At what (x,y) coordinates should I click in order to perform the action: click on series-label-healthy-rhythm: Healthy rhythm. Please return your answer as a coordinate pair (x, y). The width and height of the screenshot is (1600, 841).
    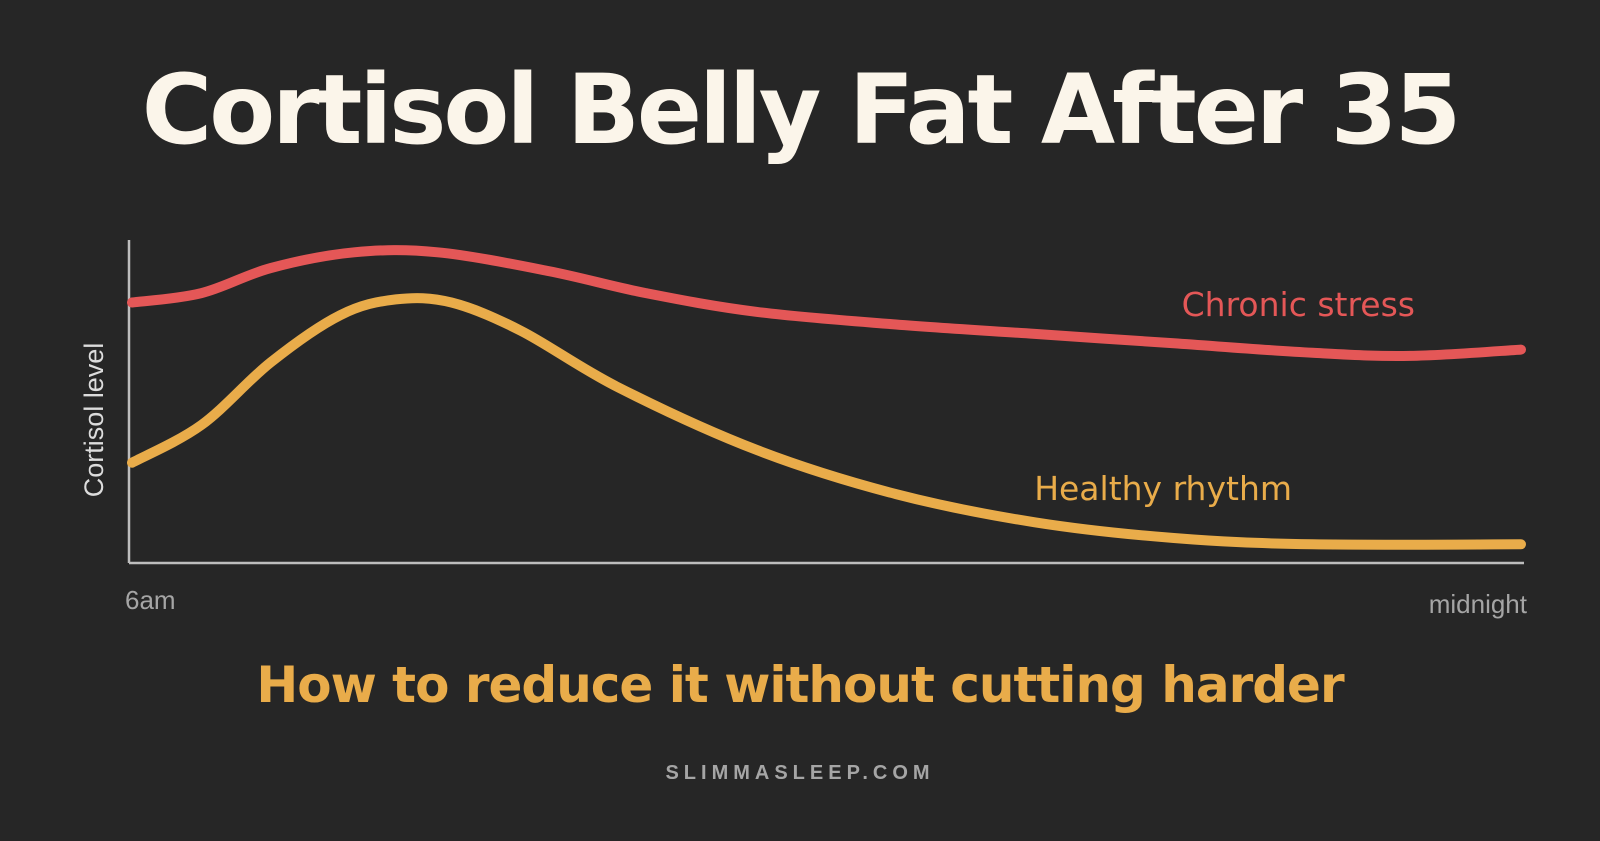
    Looking at the image, I should click on (1163, 488).